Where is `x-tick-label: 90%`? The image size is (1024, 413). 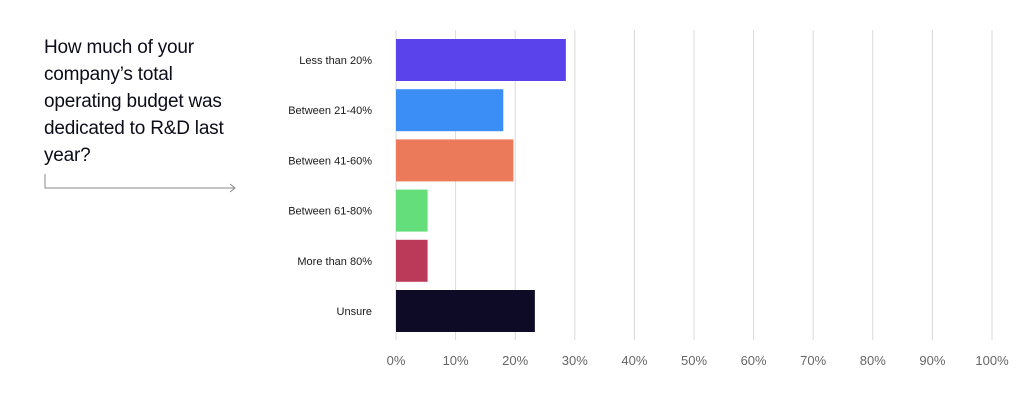 x-tick-label: 90% is located at coordinates (932, 360).